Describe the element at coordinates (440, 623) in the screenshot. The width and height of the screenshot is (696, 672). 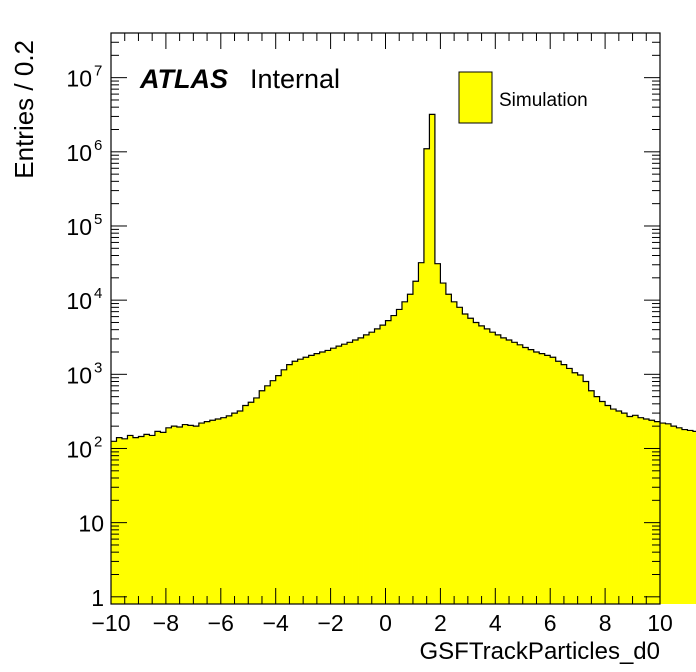
I see `x-tick-label: 2` at that location.